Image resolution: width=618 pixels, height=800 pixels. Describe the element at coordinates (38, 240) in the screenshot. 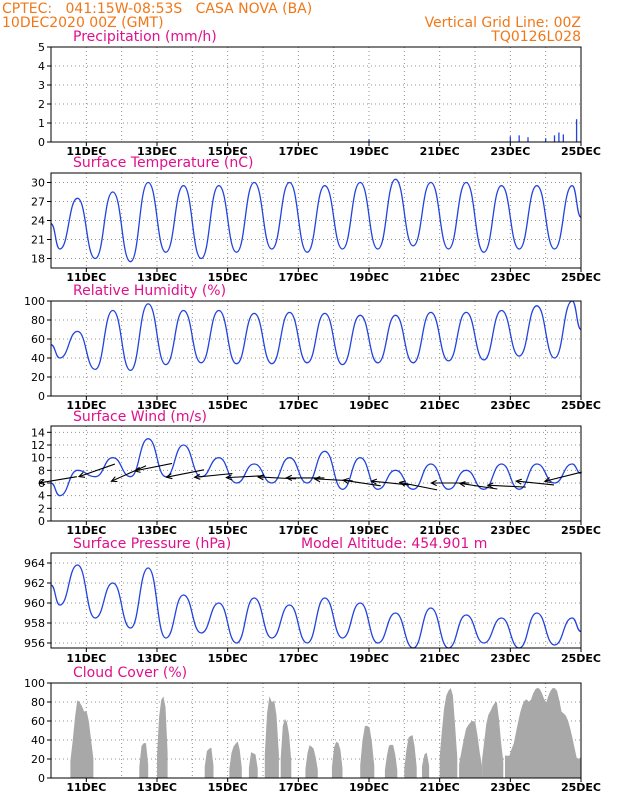

I see `y-tick-label: 21` at that location.